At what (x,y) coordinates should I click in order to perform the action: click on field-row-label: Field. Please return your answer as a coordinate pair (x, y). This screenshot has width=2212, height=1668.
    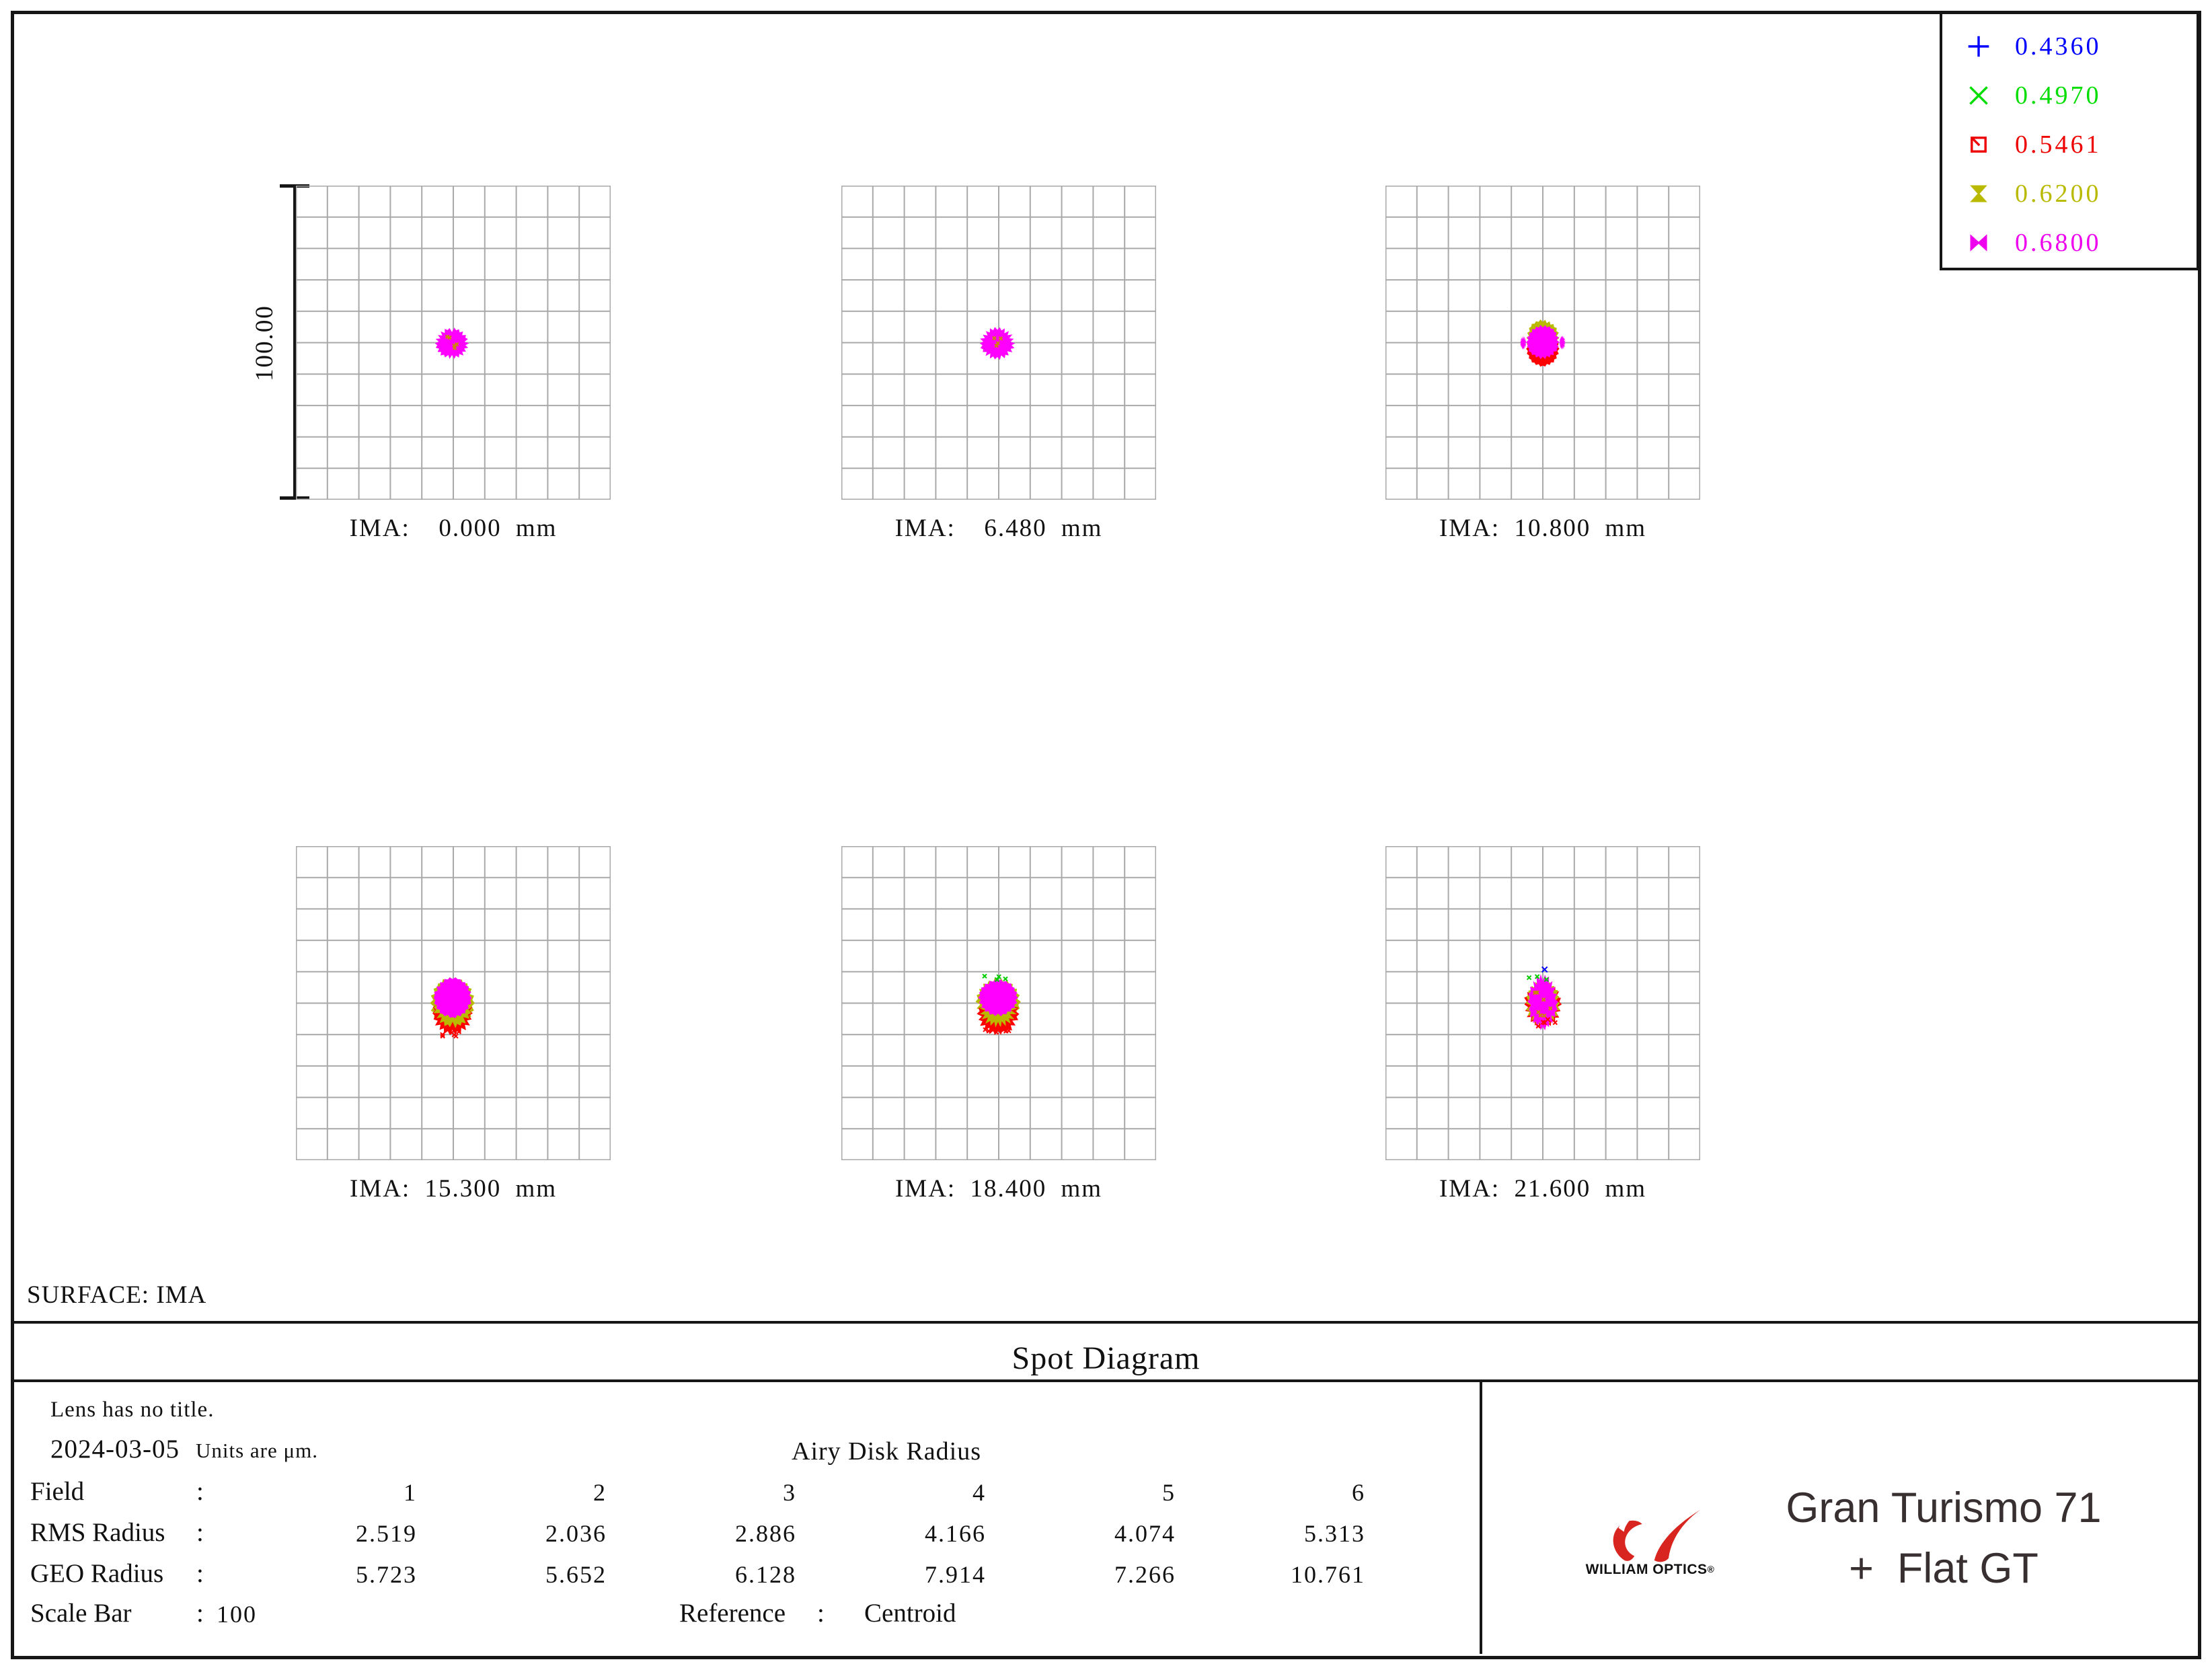
    Looking at the image, I should click on (57, 1492).